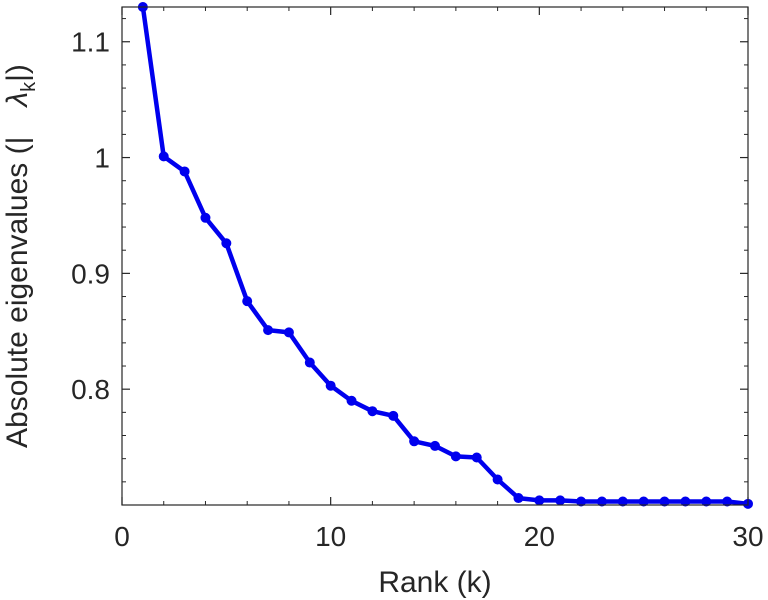 The width and height of the screenshot is (768, 600). What do you see at coordinates (90, 273) in the screenshot?
I see `y-tick-label: 0.9` at bounding box center [90, 273].